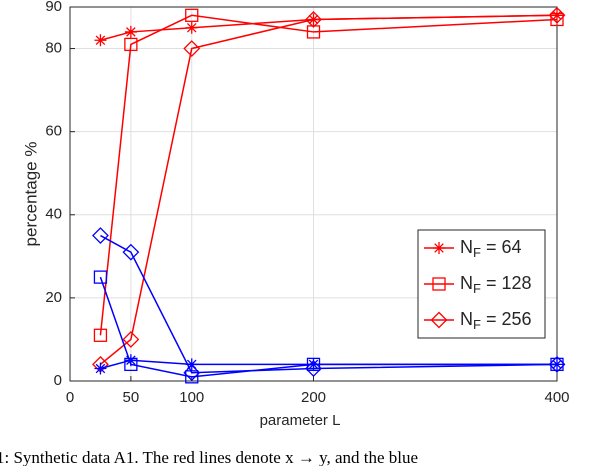 The height and width of the screenshot is (466, 600). I want to click on x-tick-label: 100, so click(191, 397).